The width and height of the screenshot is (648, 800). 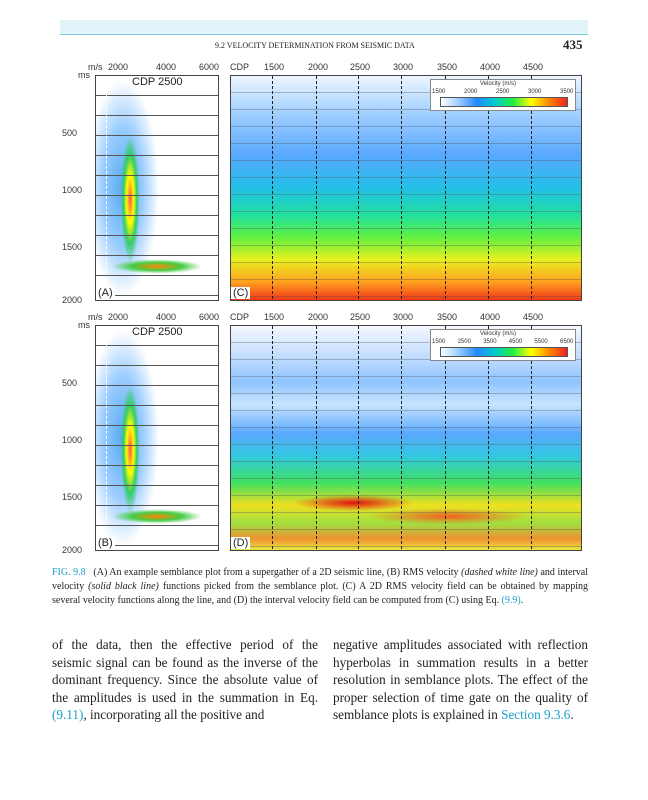 What do you see at coordinates (69, 572) in the screenshot?
I see `caption-label: FIG. 9.8` at bounding box center [69, 572].